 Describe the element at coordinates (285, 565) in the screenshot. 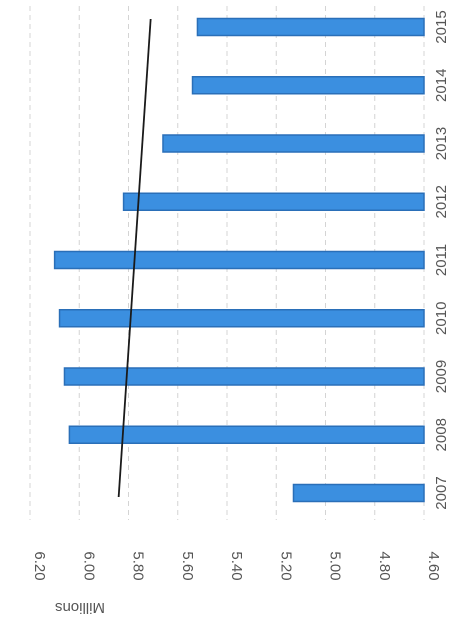

I see `value-tick-label: 5.20` at that location.